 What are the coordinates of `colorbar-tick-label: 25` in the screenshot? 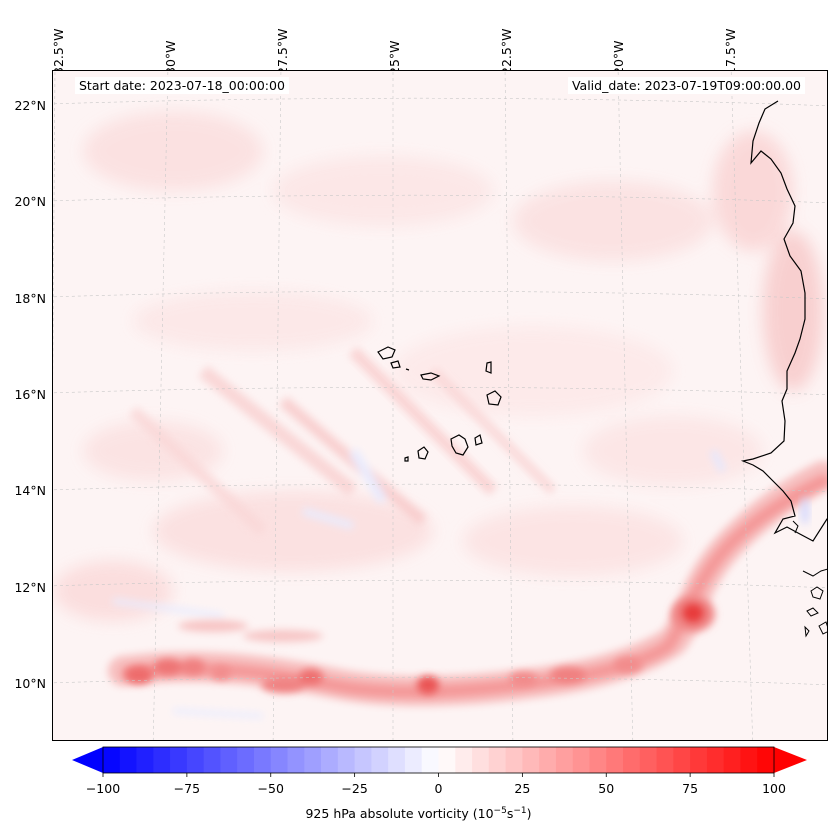 It's located at (522, 788).